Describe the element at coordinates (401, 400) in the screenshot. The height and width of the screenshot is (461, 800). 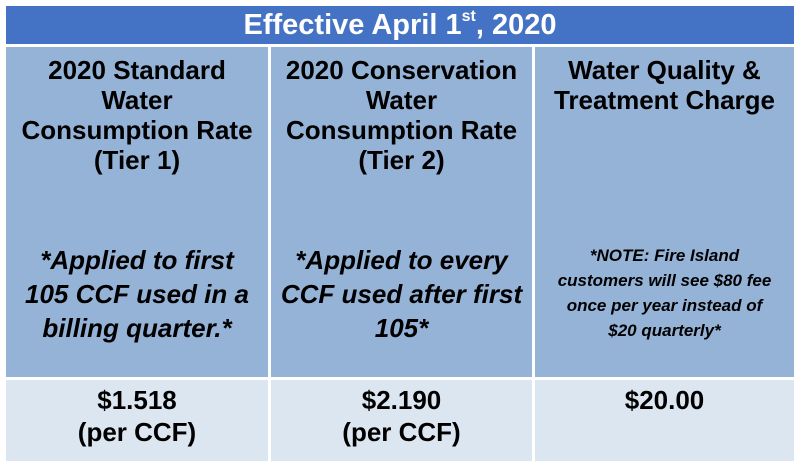
I see `rate-value: $2.190` at that location.